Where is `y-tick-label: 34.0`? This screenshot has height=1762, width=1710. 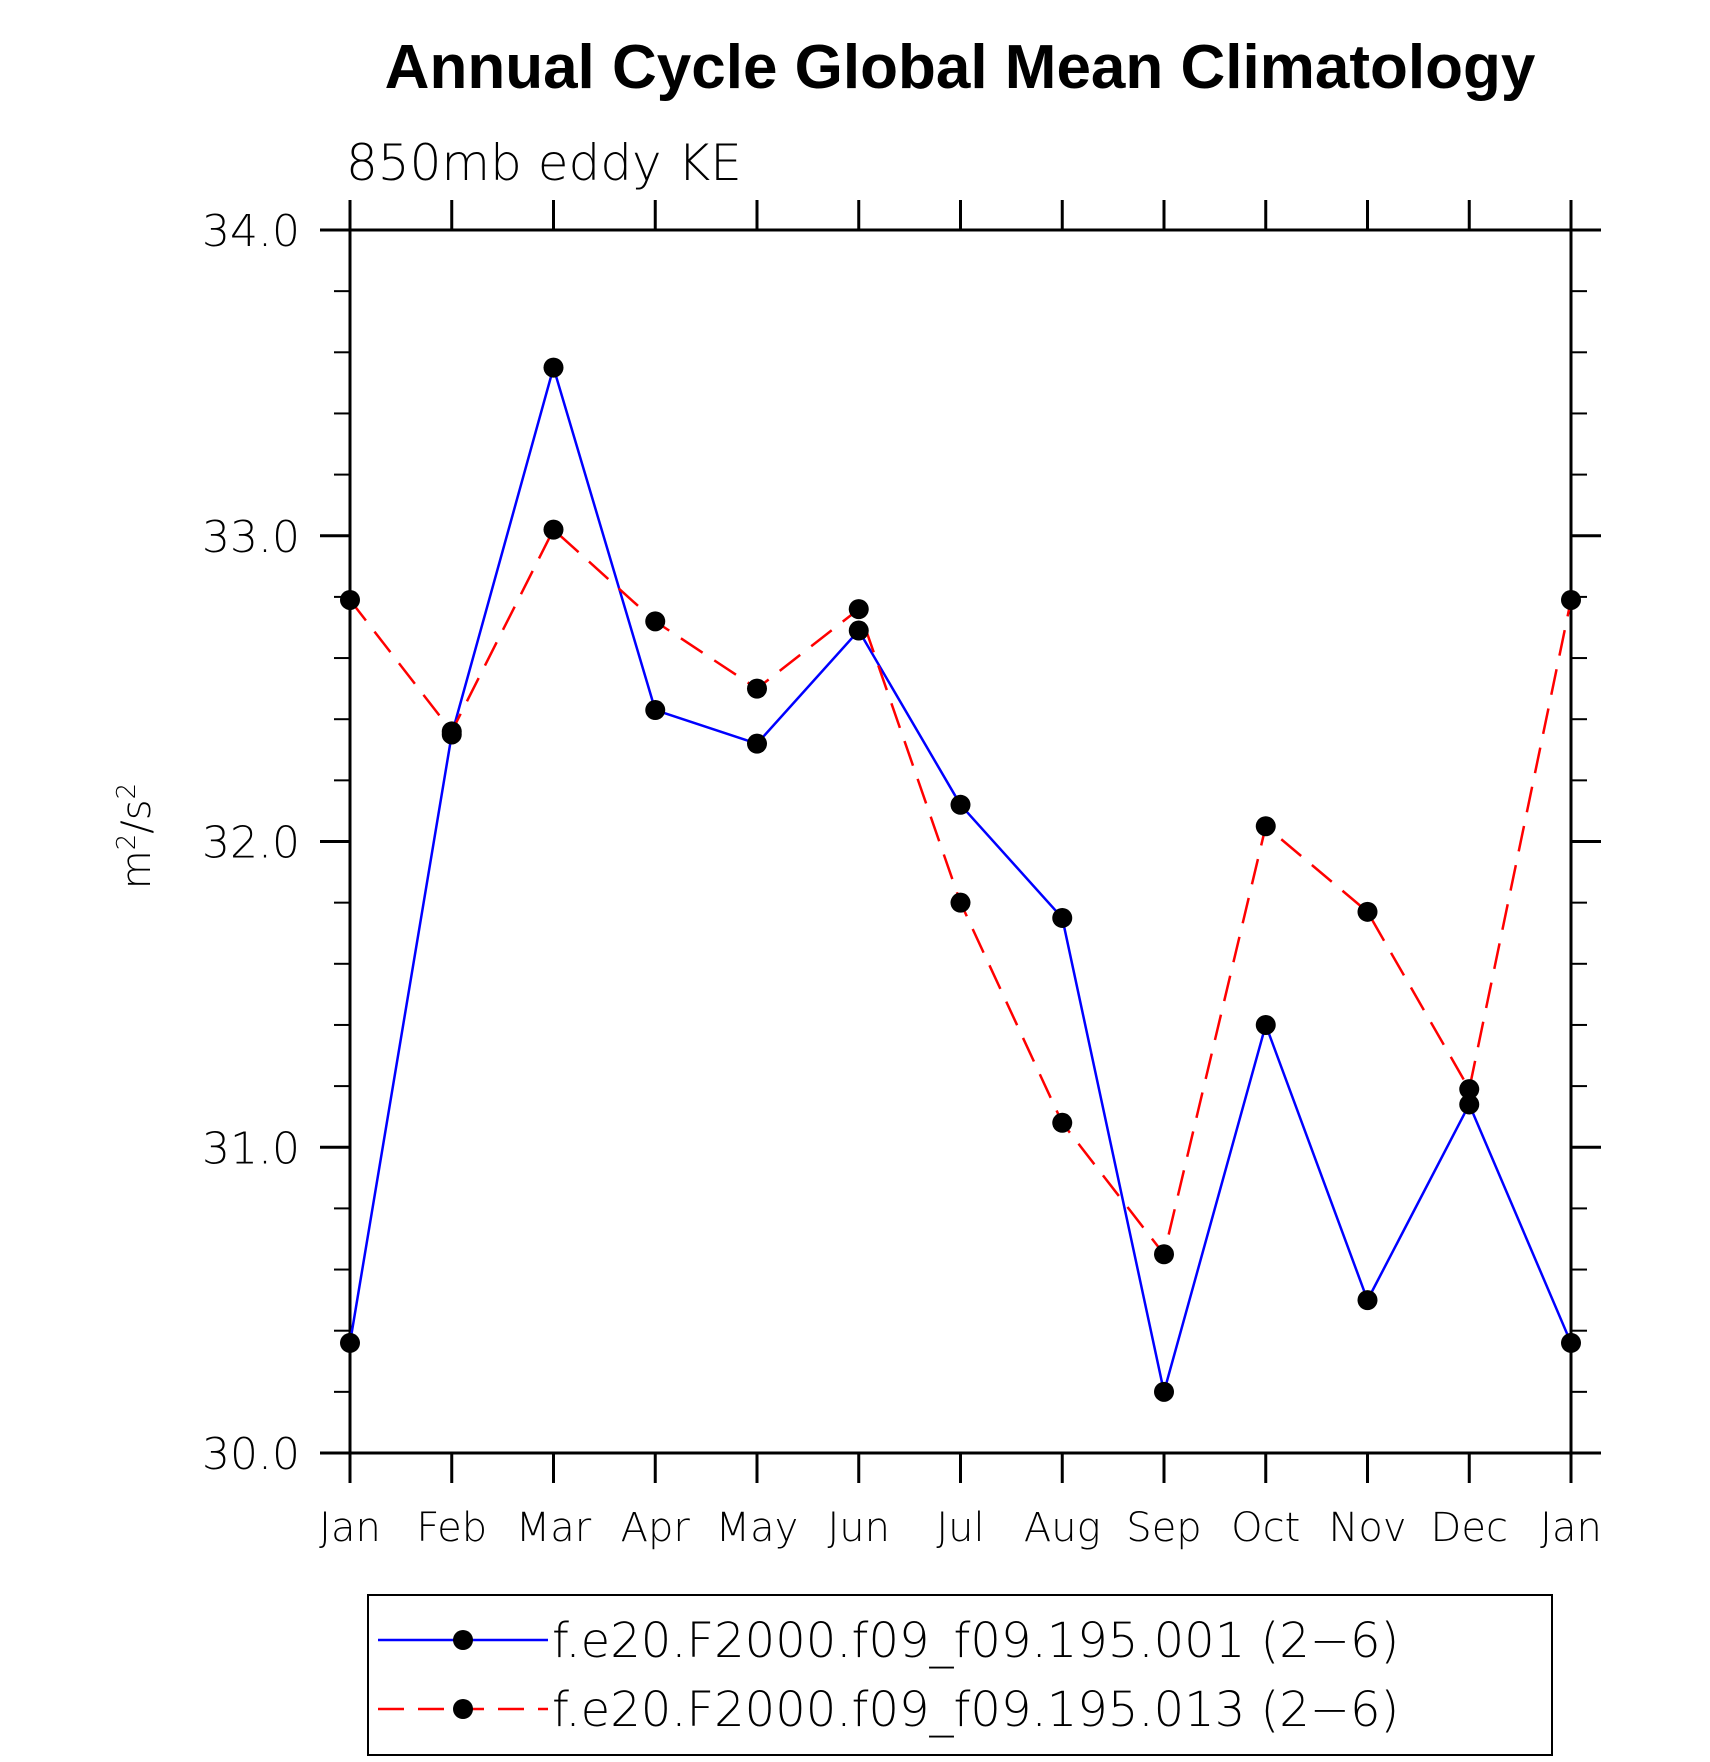 y-tick-label: 34.0 is located at coordinates (251, 231).